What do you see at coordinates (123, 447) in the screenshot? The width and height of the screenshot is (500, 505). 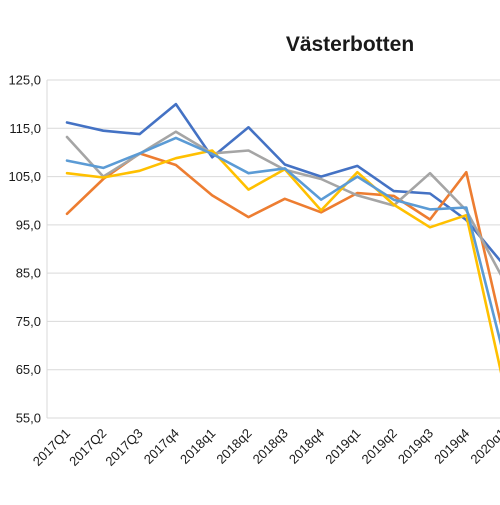 I see `x-tick-label: 2017Q3` at bounding box center [123, 447].